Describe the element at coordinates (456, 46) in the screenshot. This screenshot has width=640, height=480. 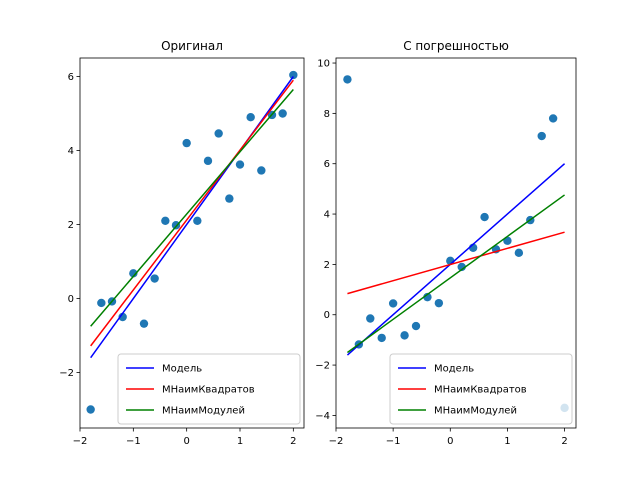
I see `plot-title: С погрешностью` at that location.